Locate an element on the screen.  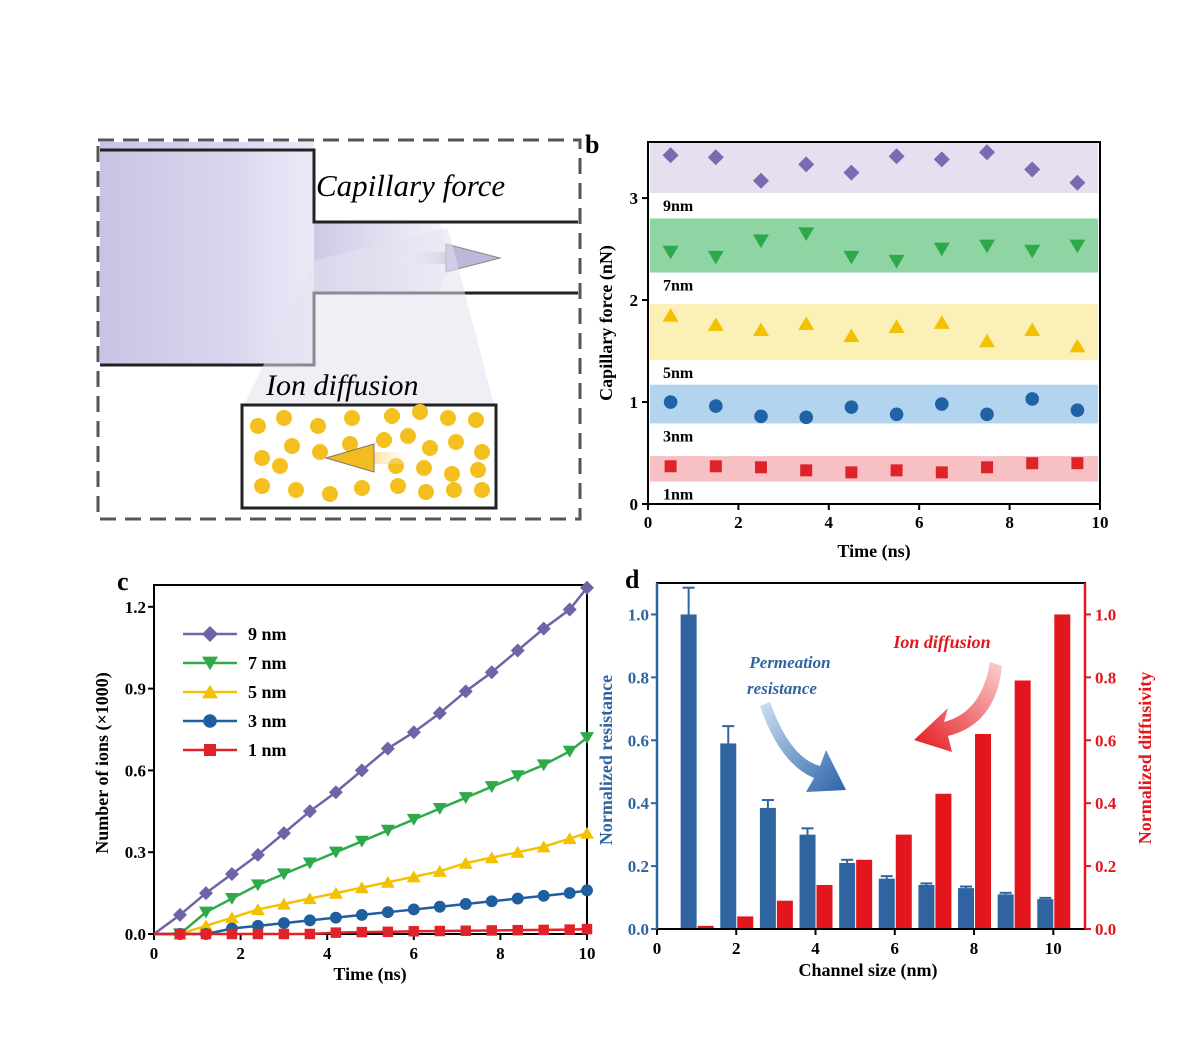
d-ytick-label-left: 1.0 is located at coordinates (638, 614).